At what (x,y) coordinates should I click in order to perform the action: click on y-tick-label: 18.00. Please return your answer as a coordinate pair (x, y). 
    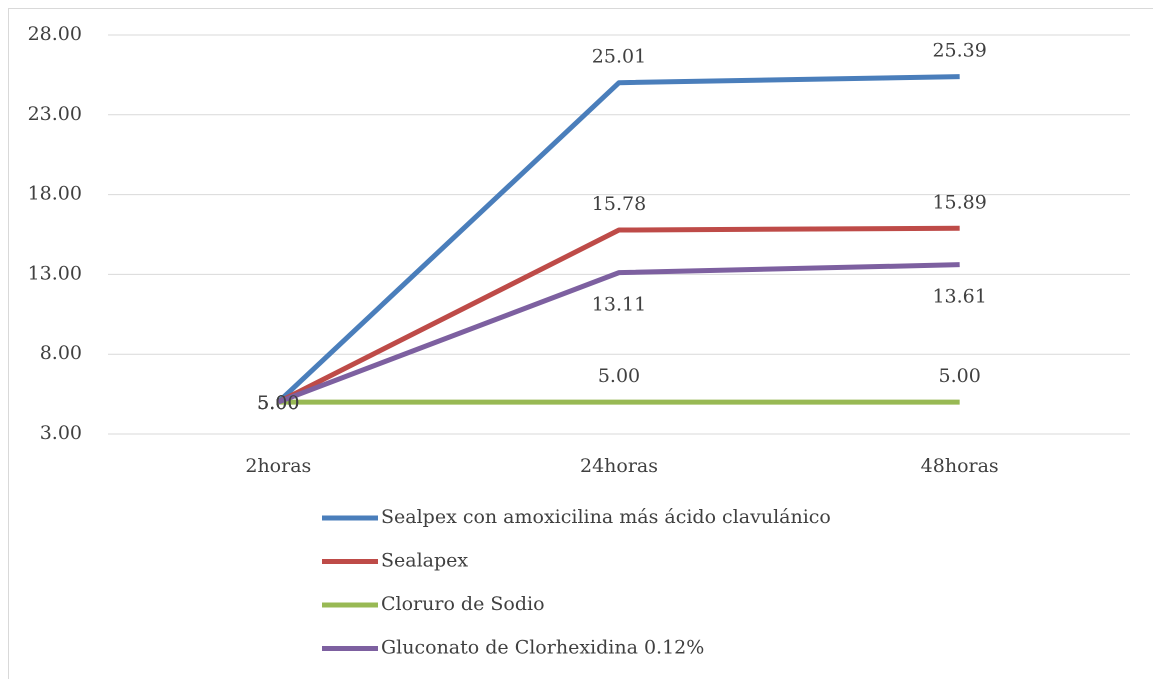
    Looking at the image, I should click on (55, 194).